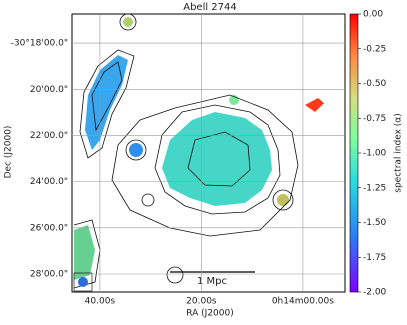 The image size is (407, 325). Describe the element at coordinates (49, 182) in the screenshot. I see `y-tick-label: 24'00.0"` at that location.